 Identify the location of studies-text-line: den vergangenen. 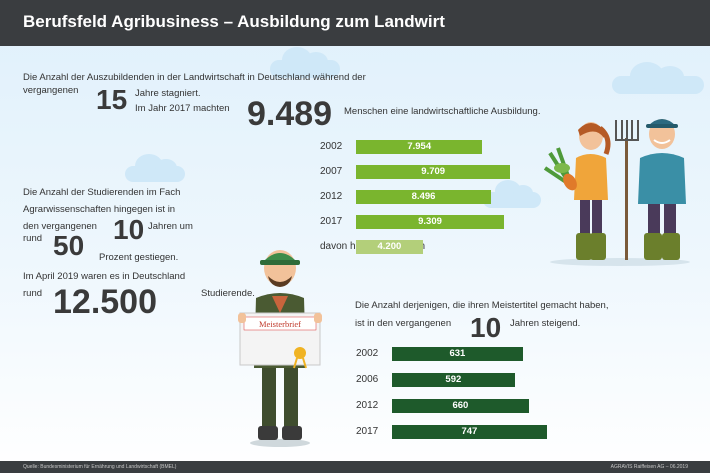
(60, 226).